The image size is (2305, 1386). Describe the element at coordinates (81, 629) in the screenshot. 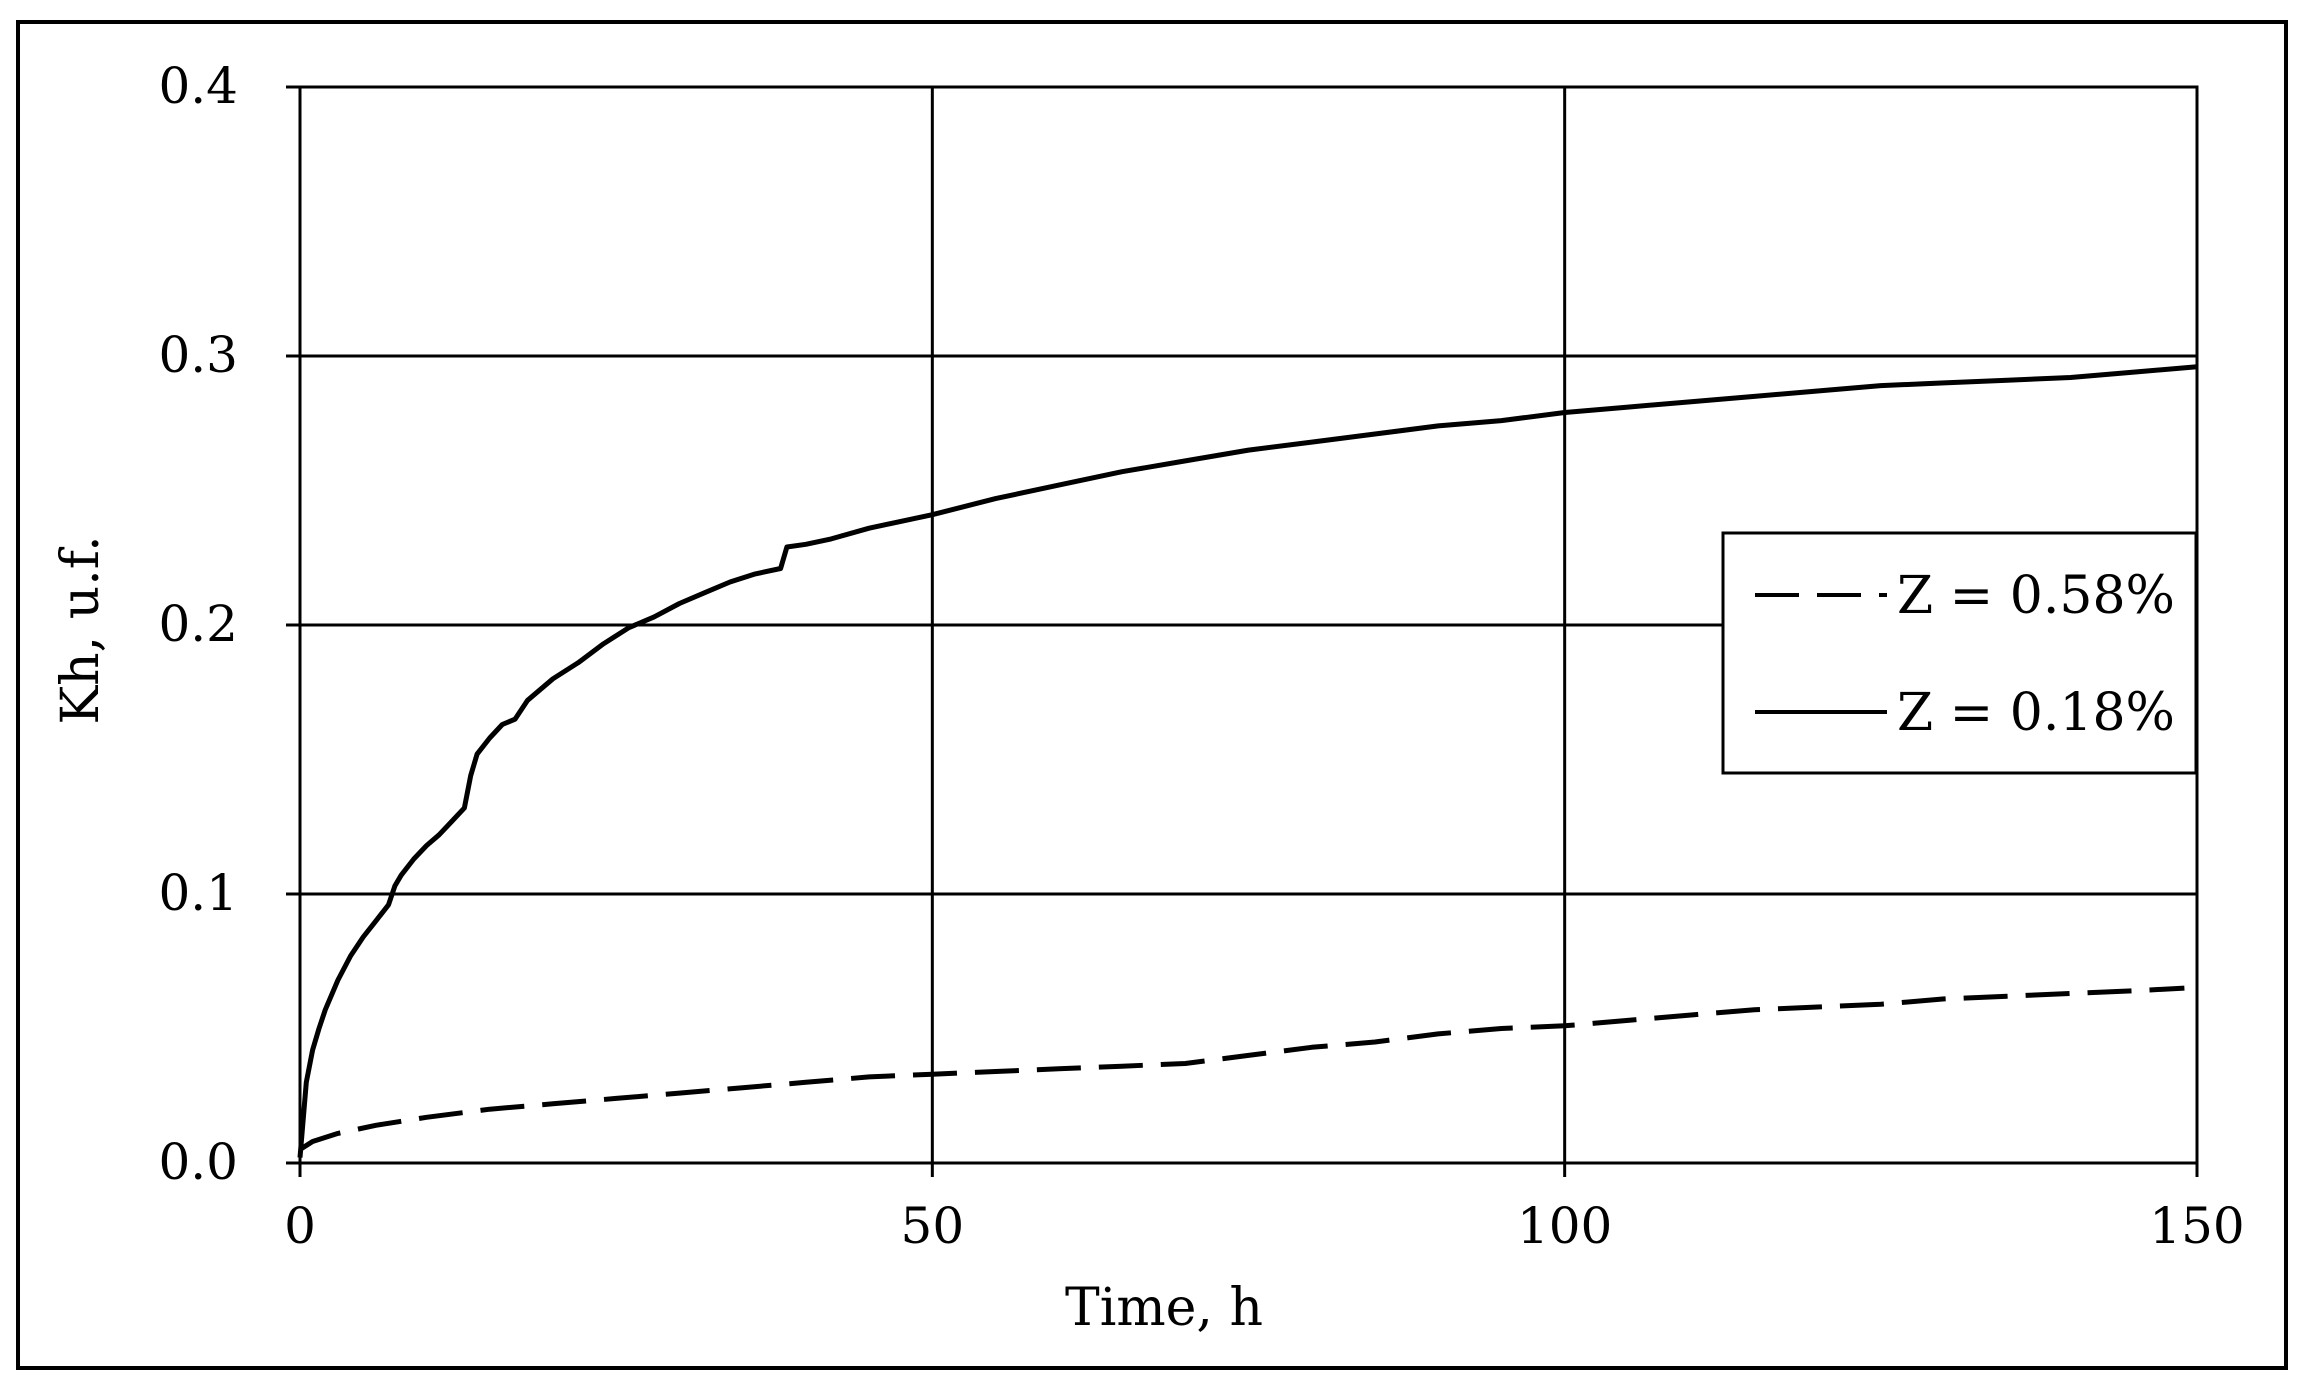

I see `y-axis-title: Kh, u.f.` at that location.